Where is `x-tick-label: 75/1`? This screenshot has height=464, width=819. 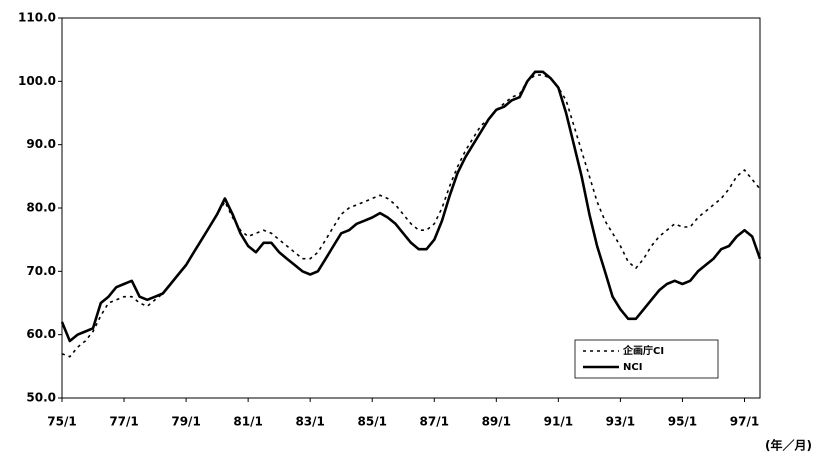 x-tick-label: 75/1 is located at coordinates (61, 422).